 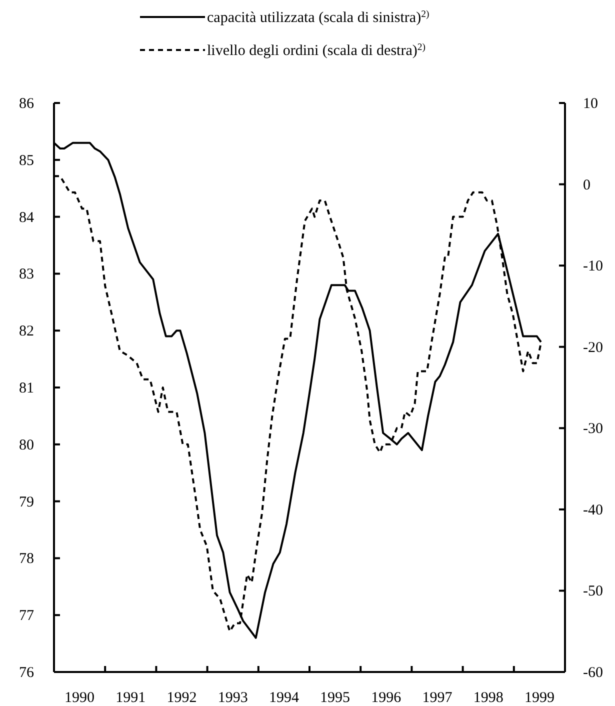 What do you see at coordinates (284, 698) in the screenshot?
I see `x-tick-label: 1994` at bounding box center [284, 698].